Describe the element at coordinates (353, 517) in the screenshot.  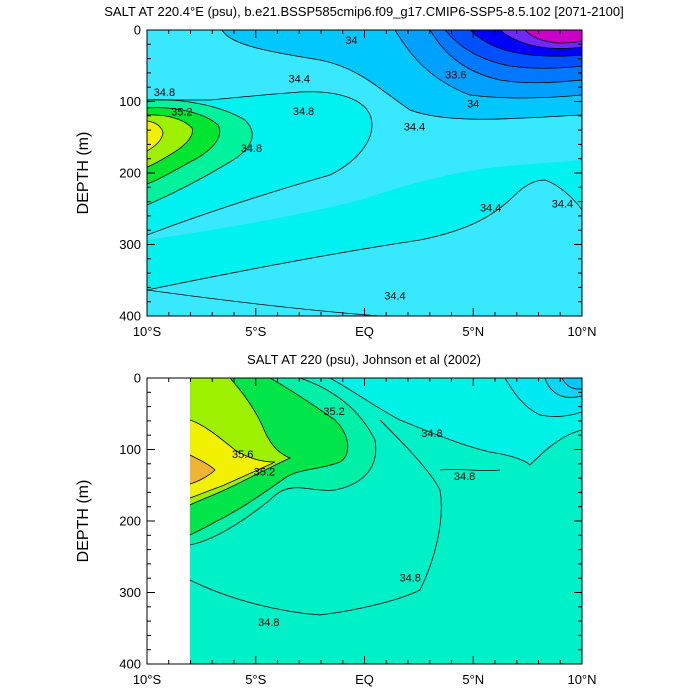
I see `bottom-contour-labels: 35.234.835.635.2 34.834.834.8` at that location.